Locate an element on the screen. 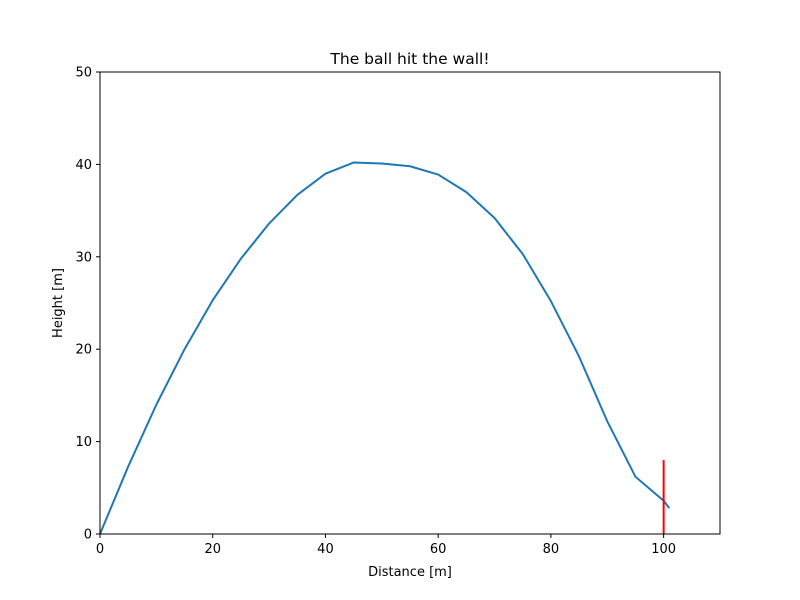 Image resolution: width=800 pixels, height=600 pixels. y-tick-label: 0 is located at coordinates (88, 535).